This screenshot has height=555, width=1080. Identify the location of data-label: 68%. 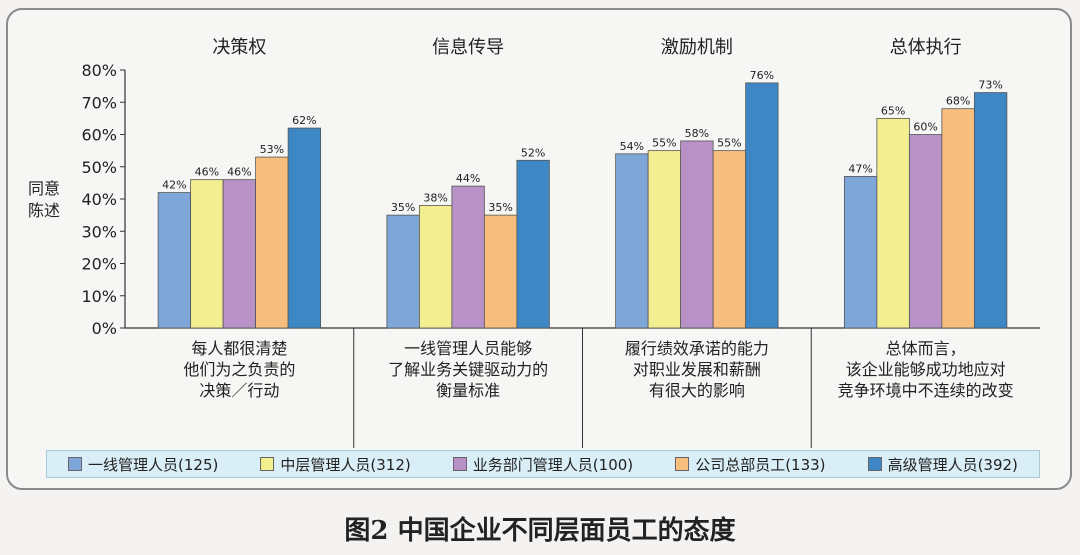
(958, 101).